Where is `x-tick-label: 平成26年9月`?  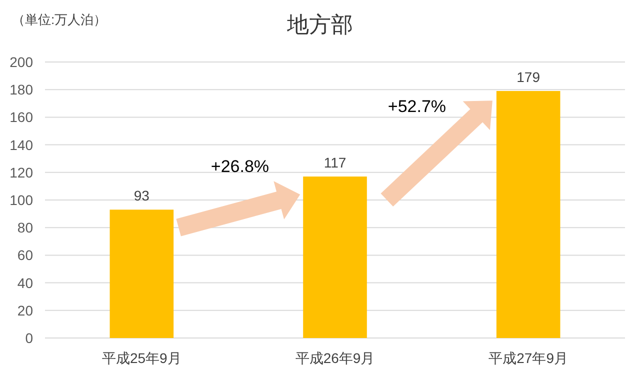
x-tick-label: 平成26年9月 is located at coordinates (335, 358).